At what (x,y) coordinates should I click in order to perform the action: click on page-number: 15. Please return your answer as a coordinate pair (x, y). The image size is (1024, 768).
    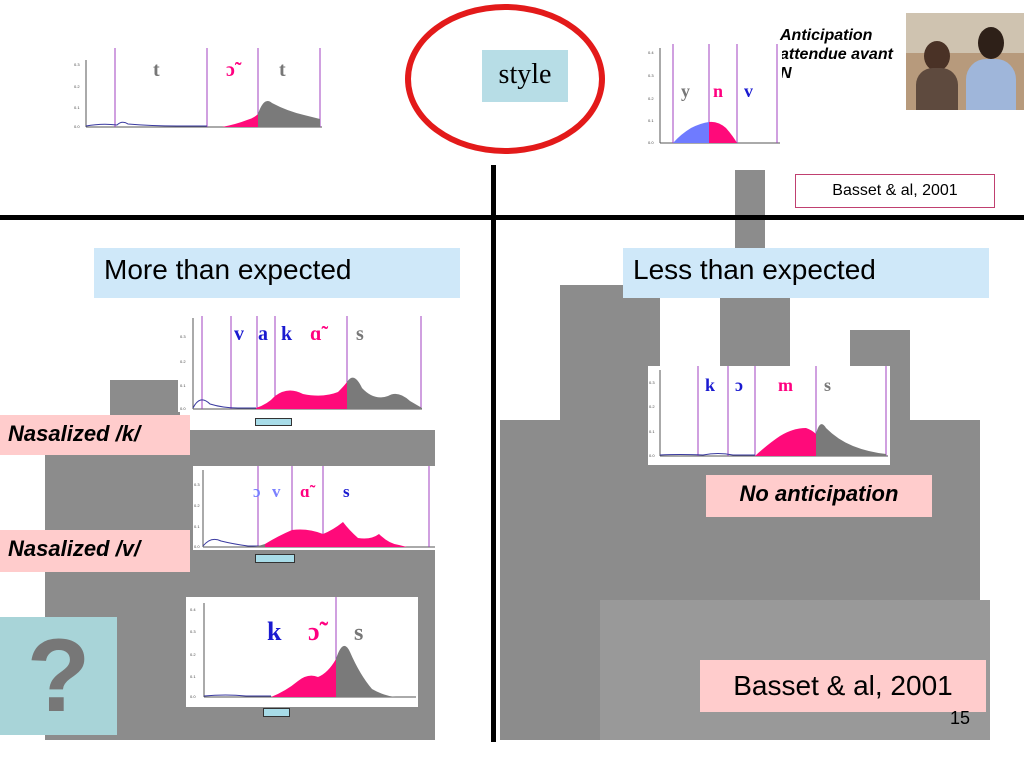
    Looking at the image, I should click on (959, 718).